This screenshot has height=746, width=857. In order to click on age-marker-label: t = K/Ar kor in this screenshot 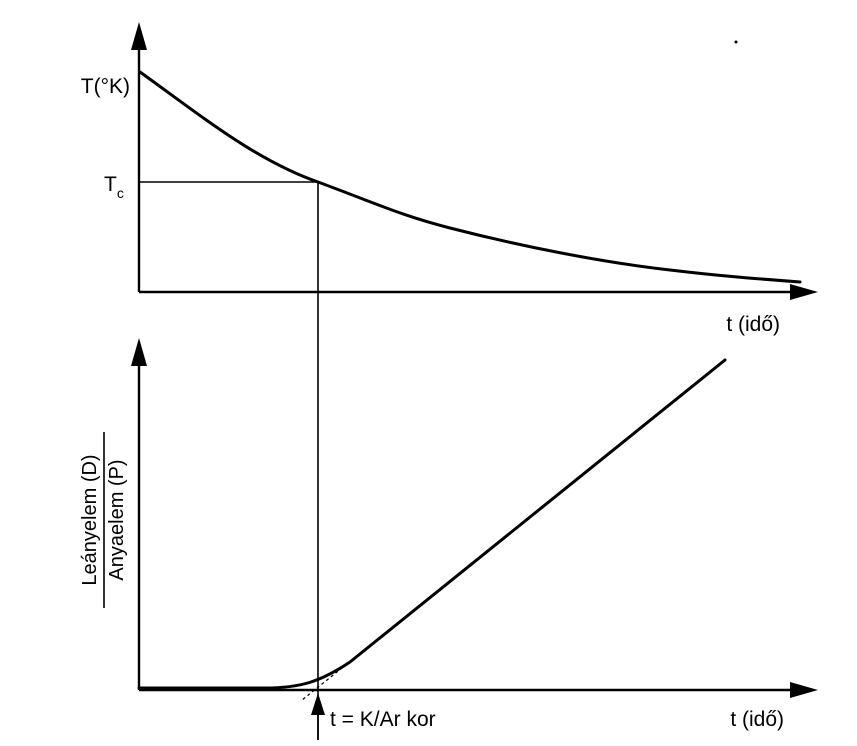, I will do `click(383, 719)`.